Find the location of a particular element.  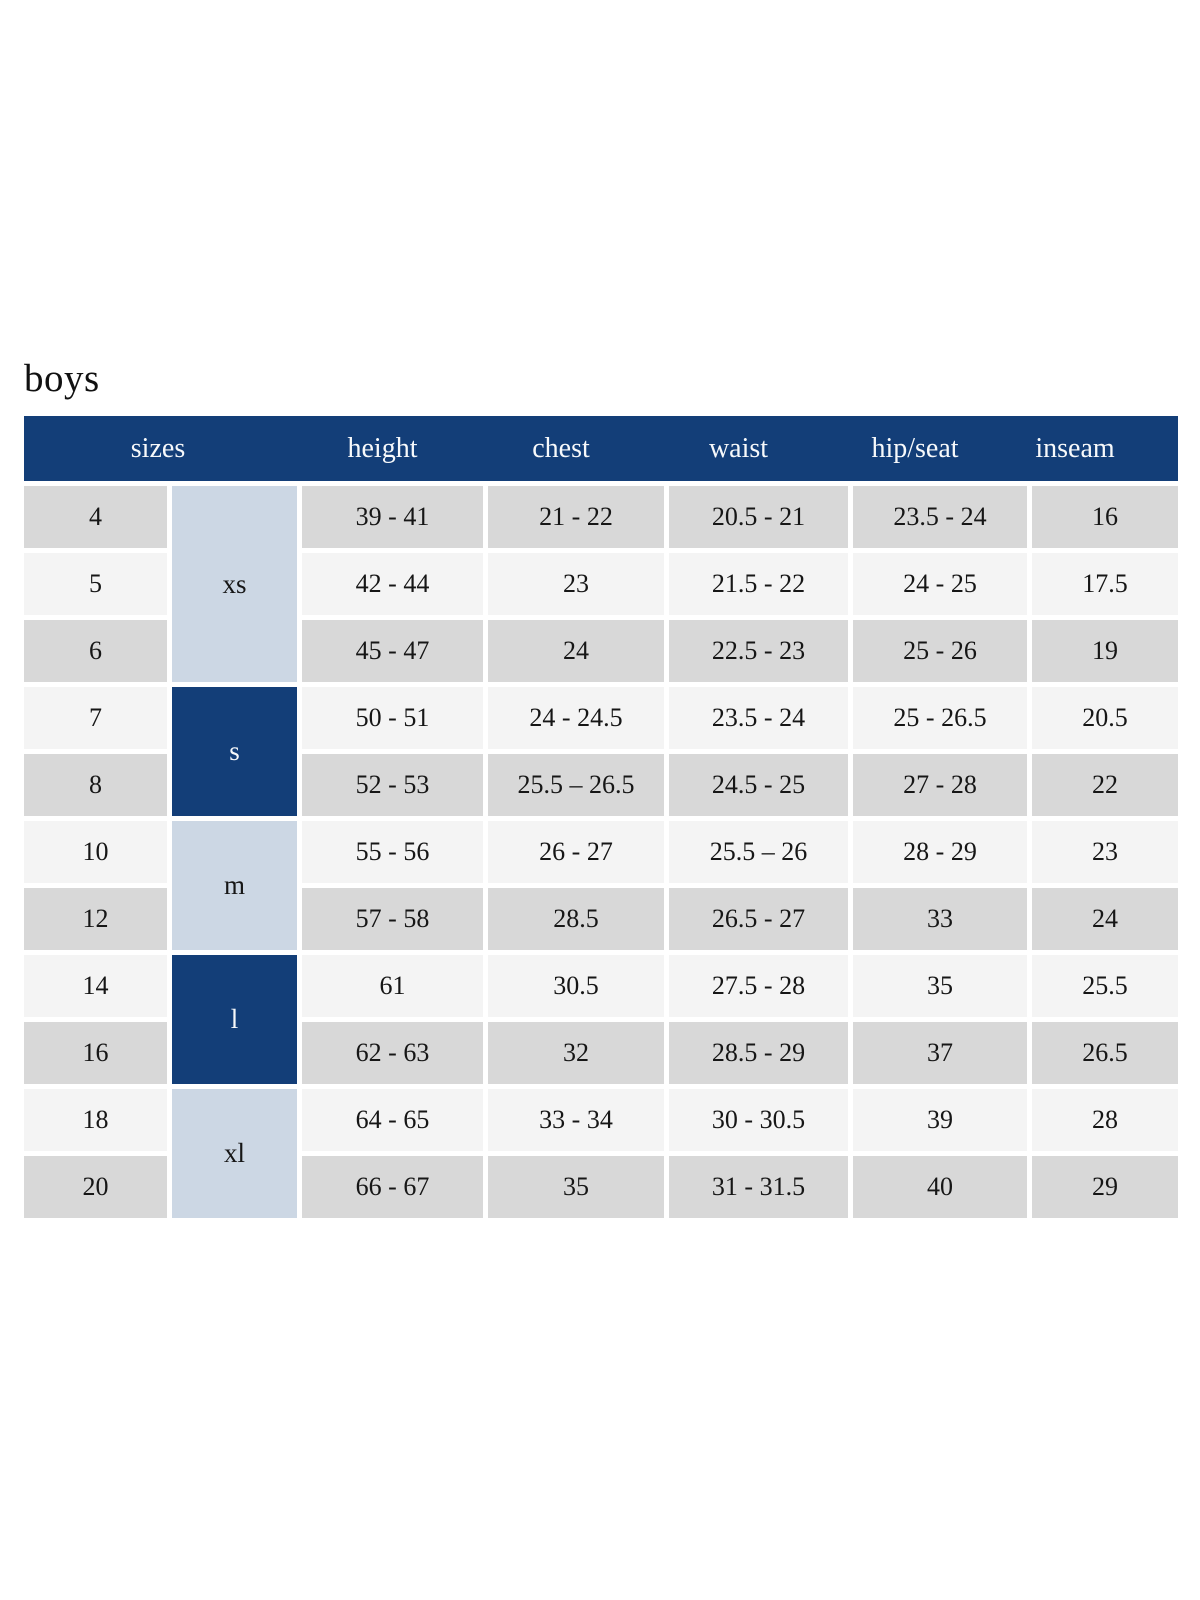

size-cell: 16 is located at coordinates (95, 1053).